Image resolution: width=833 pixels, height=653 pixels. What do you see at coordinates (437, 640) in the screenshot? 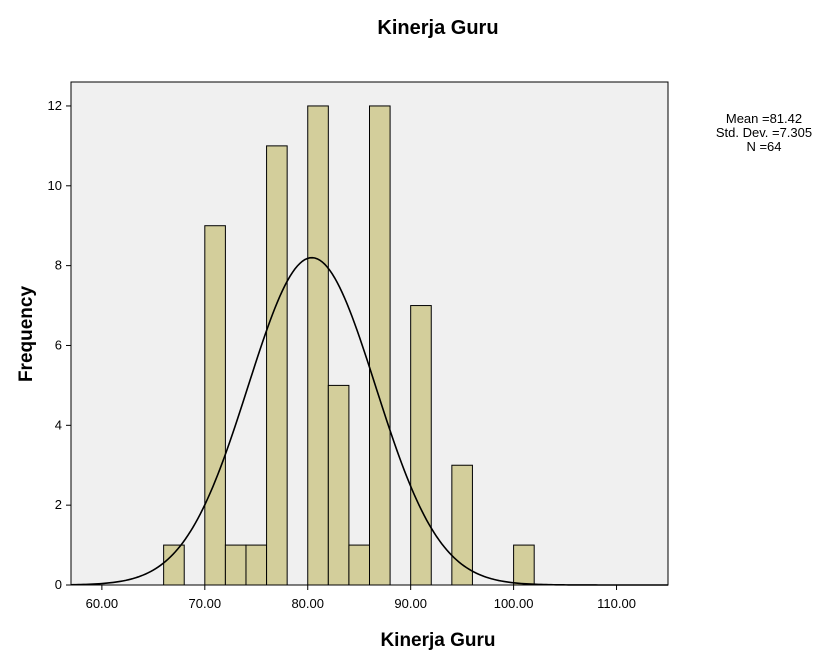
I see `x-axis-label: Kinerja Guru` at bounding box center [437, 640].